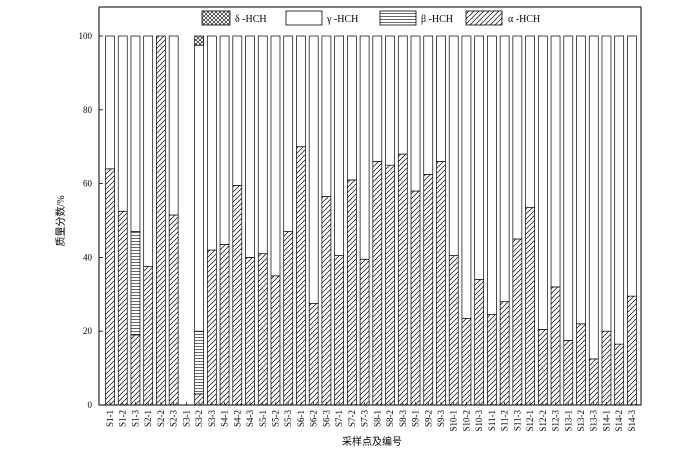 The height and width of the screenshot is (449, 700). What do you see at coordinates (88, 331) in the screenshot?
I see `y-tick-label-20: 20` at bounding box center [88, 331].